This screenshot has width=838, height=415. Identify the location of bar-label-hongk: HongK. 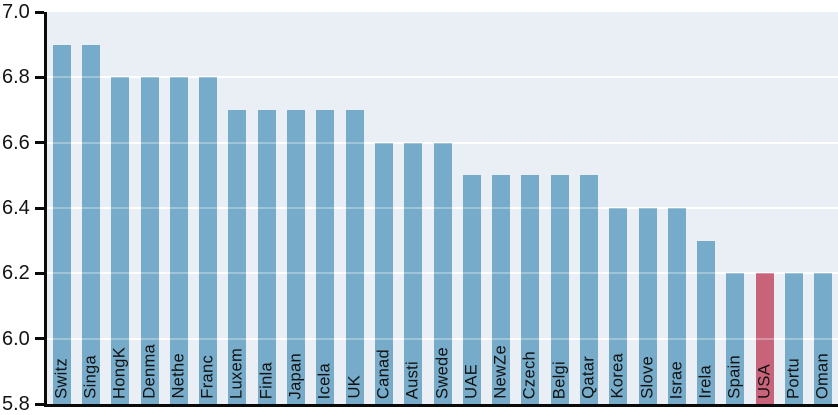
(119, 373).